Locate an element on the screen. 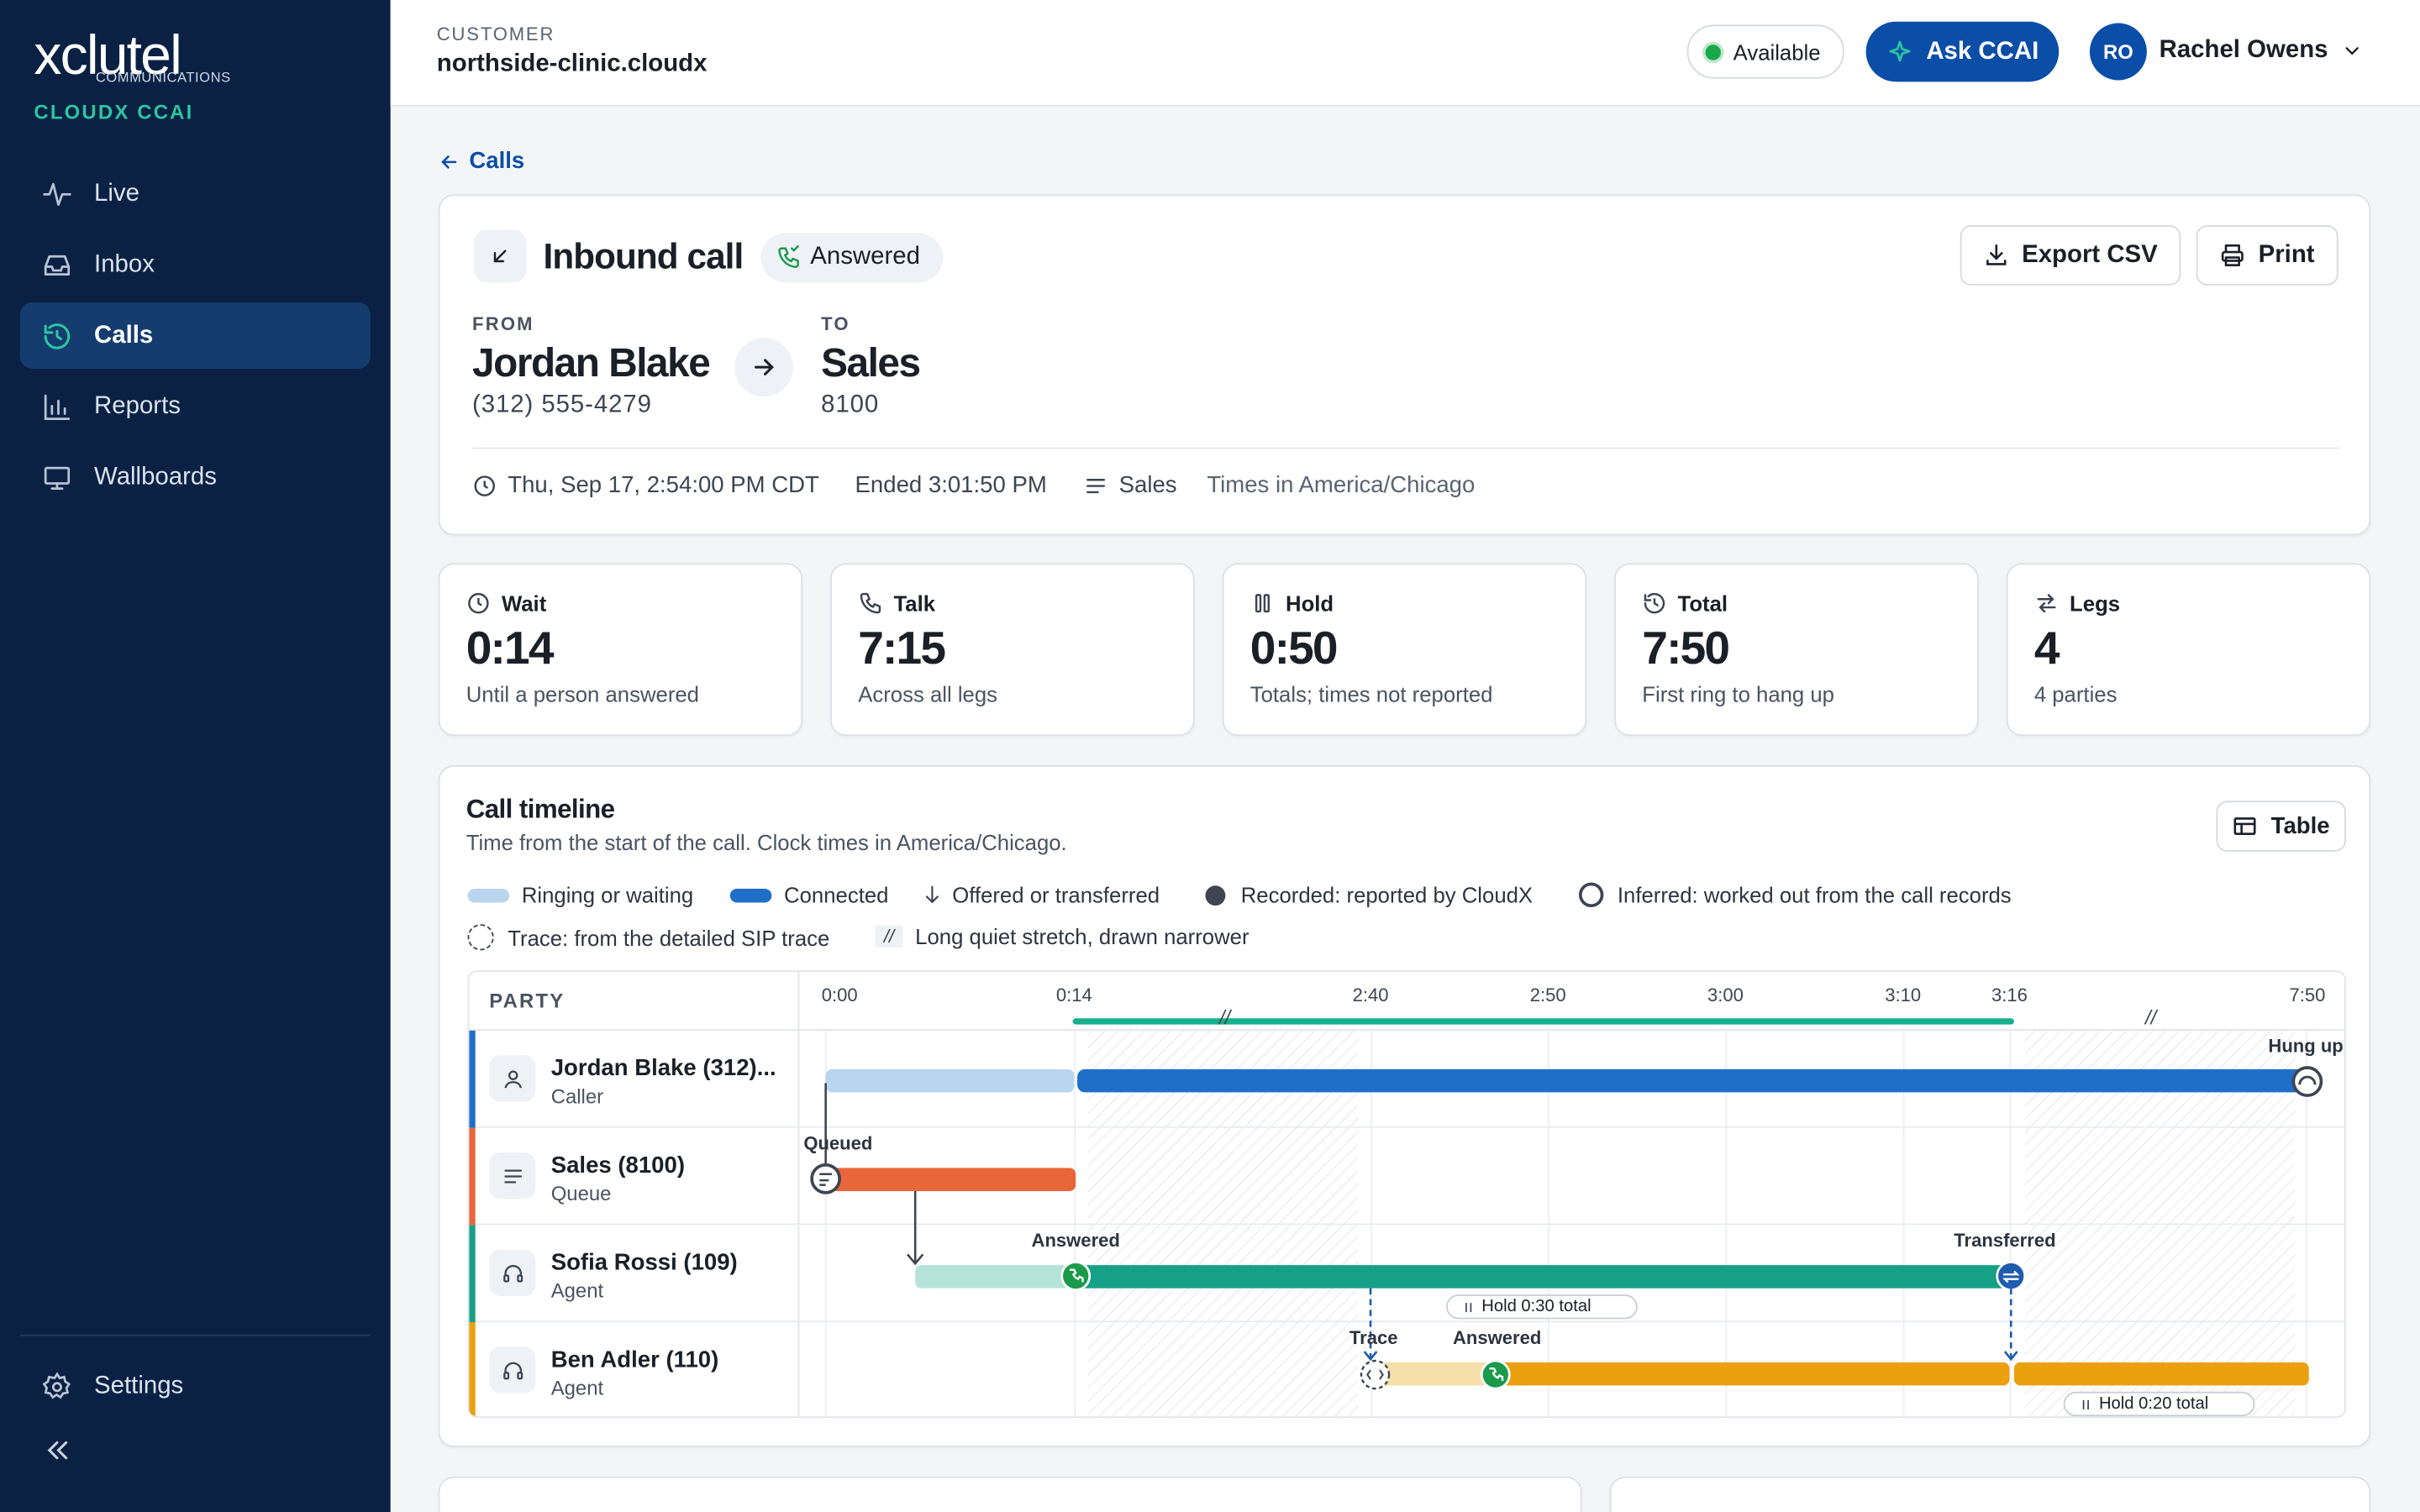 The height and width of the screenshot is (1512, 2420). stat-value: 4 is located at coordinates (2046, 649).